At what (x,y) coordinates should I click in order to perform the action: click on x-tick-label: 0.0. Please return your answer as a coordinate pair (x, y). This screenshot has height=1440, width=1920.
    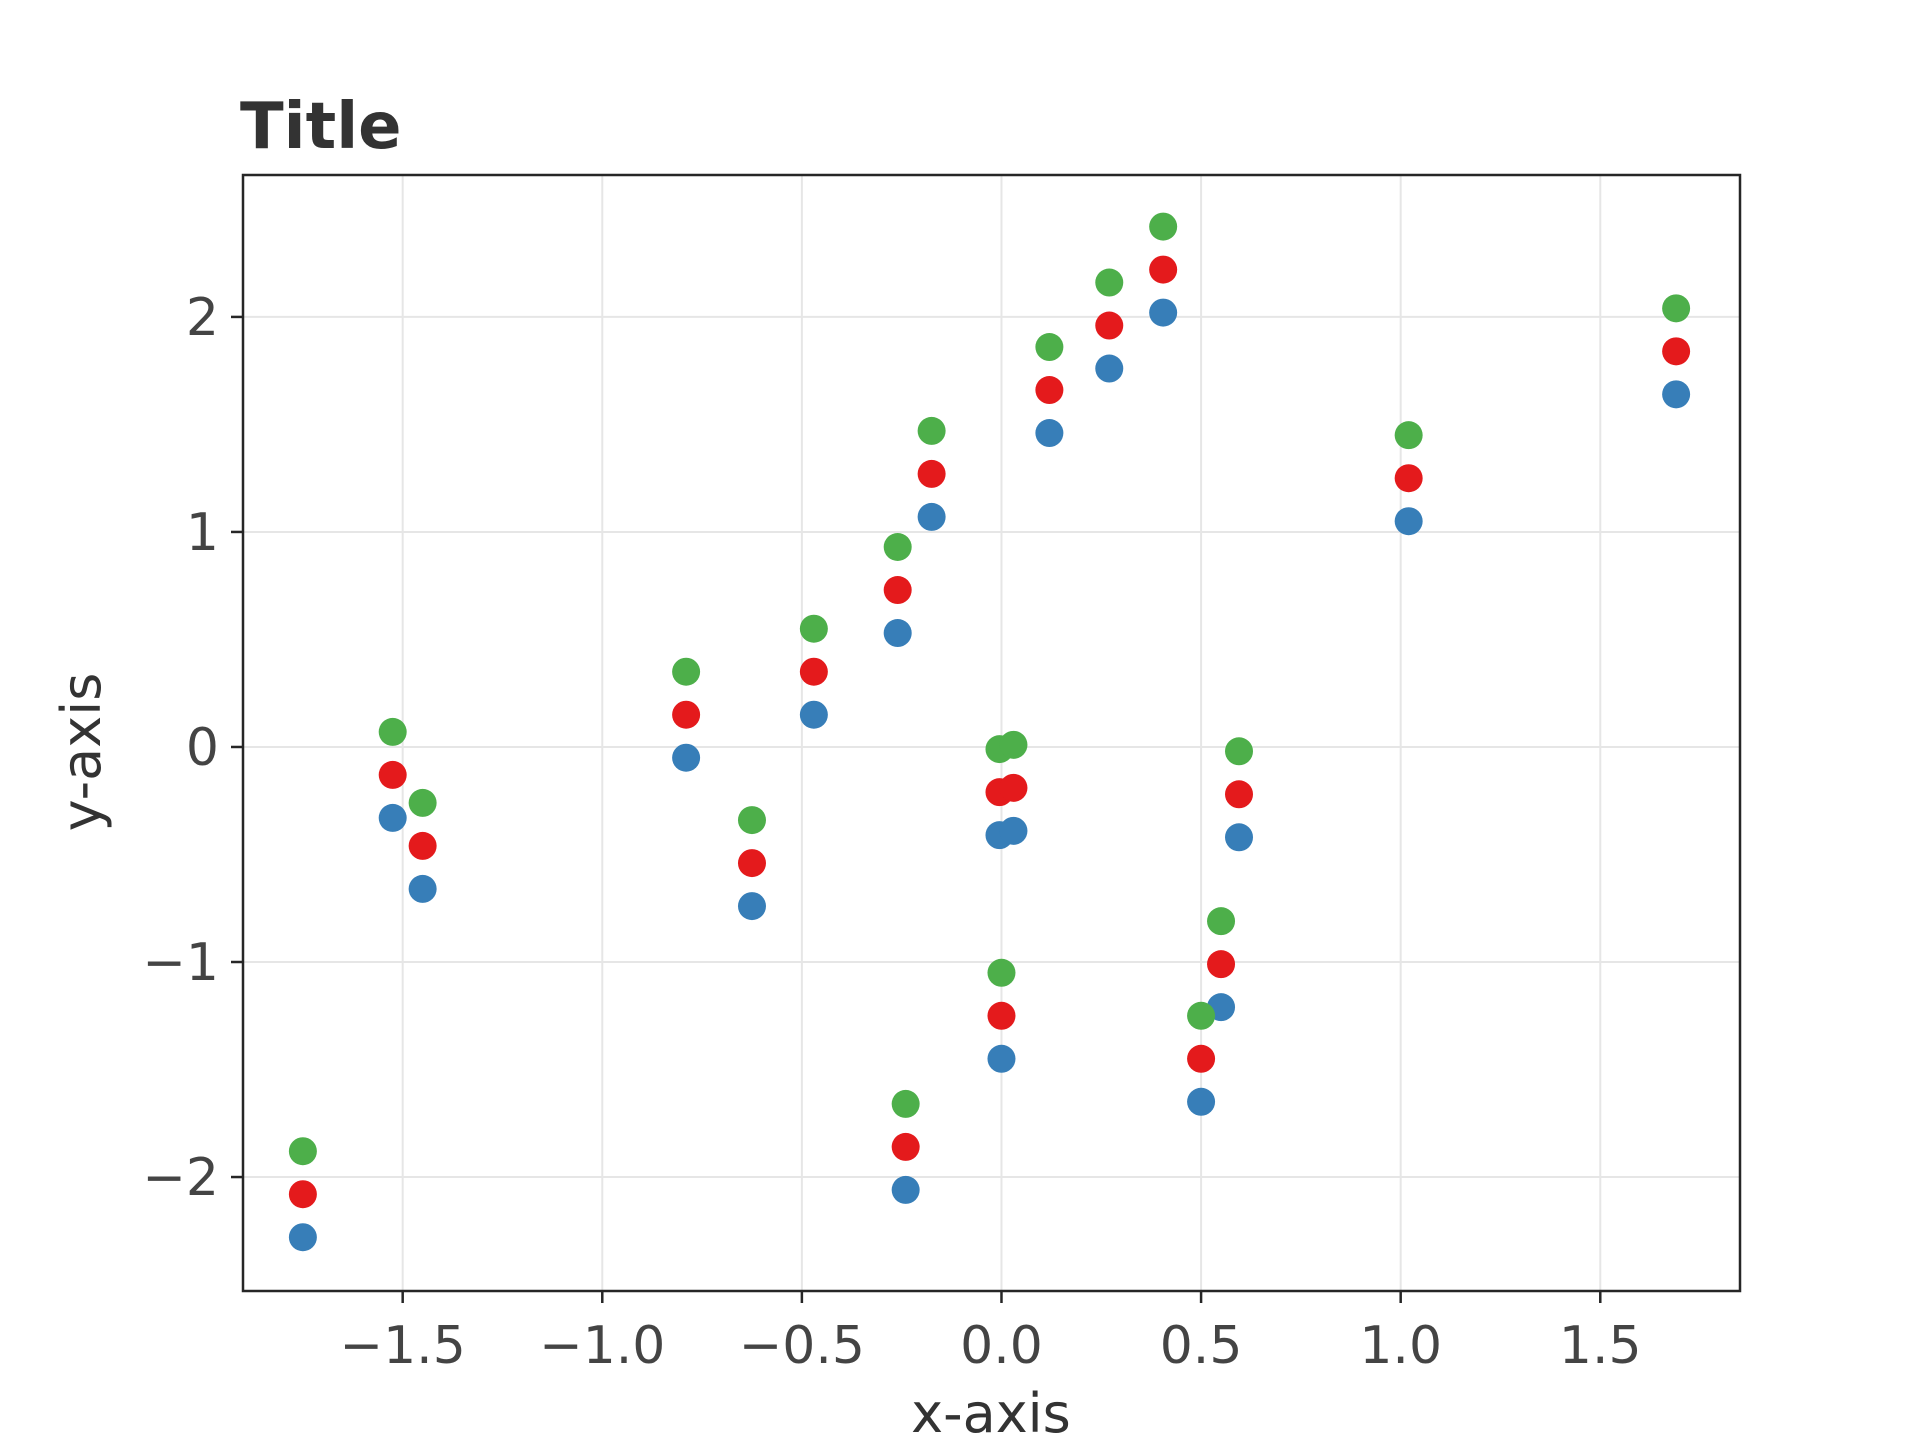
    Looking at the image, I should click on (1001, 1346).